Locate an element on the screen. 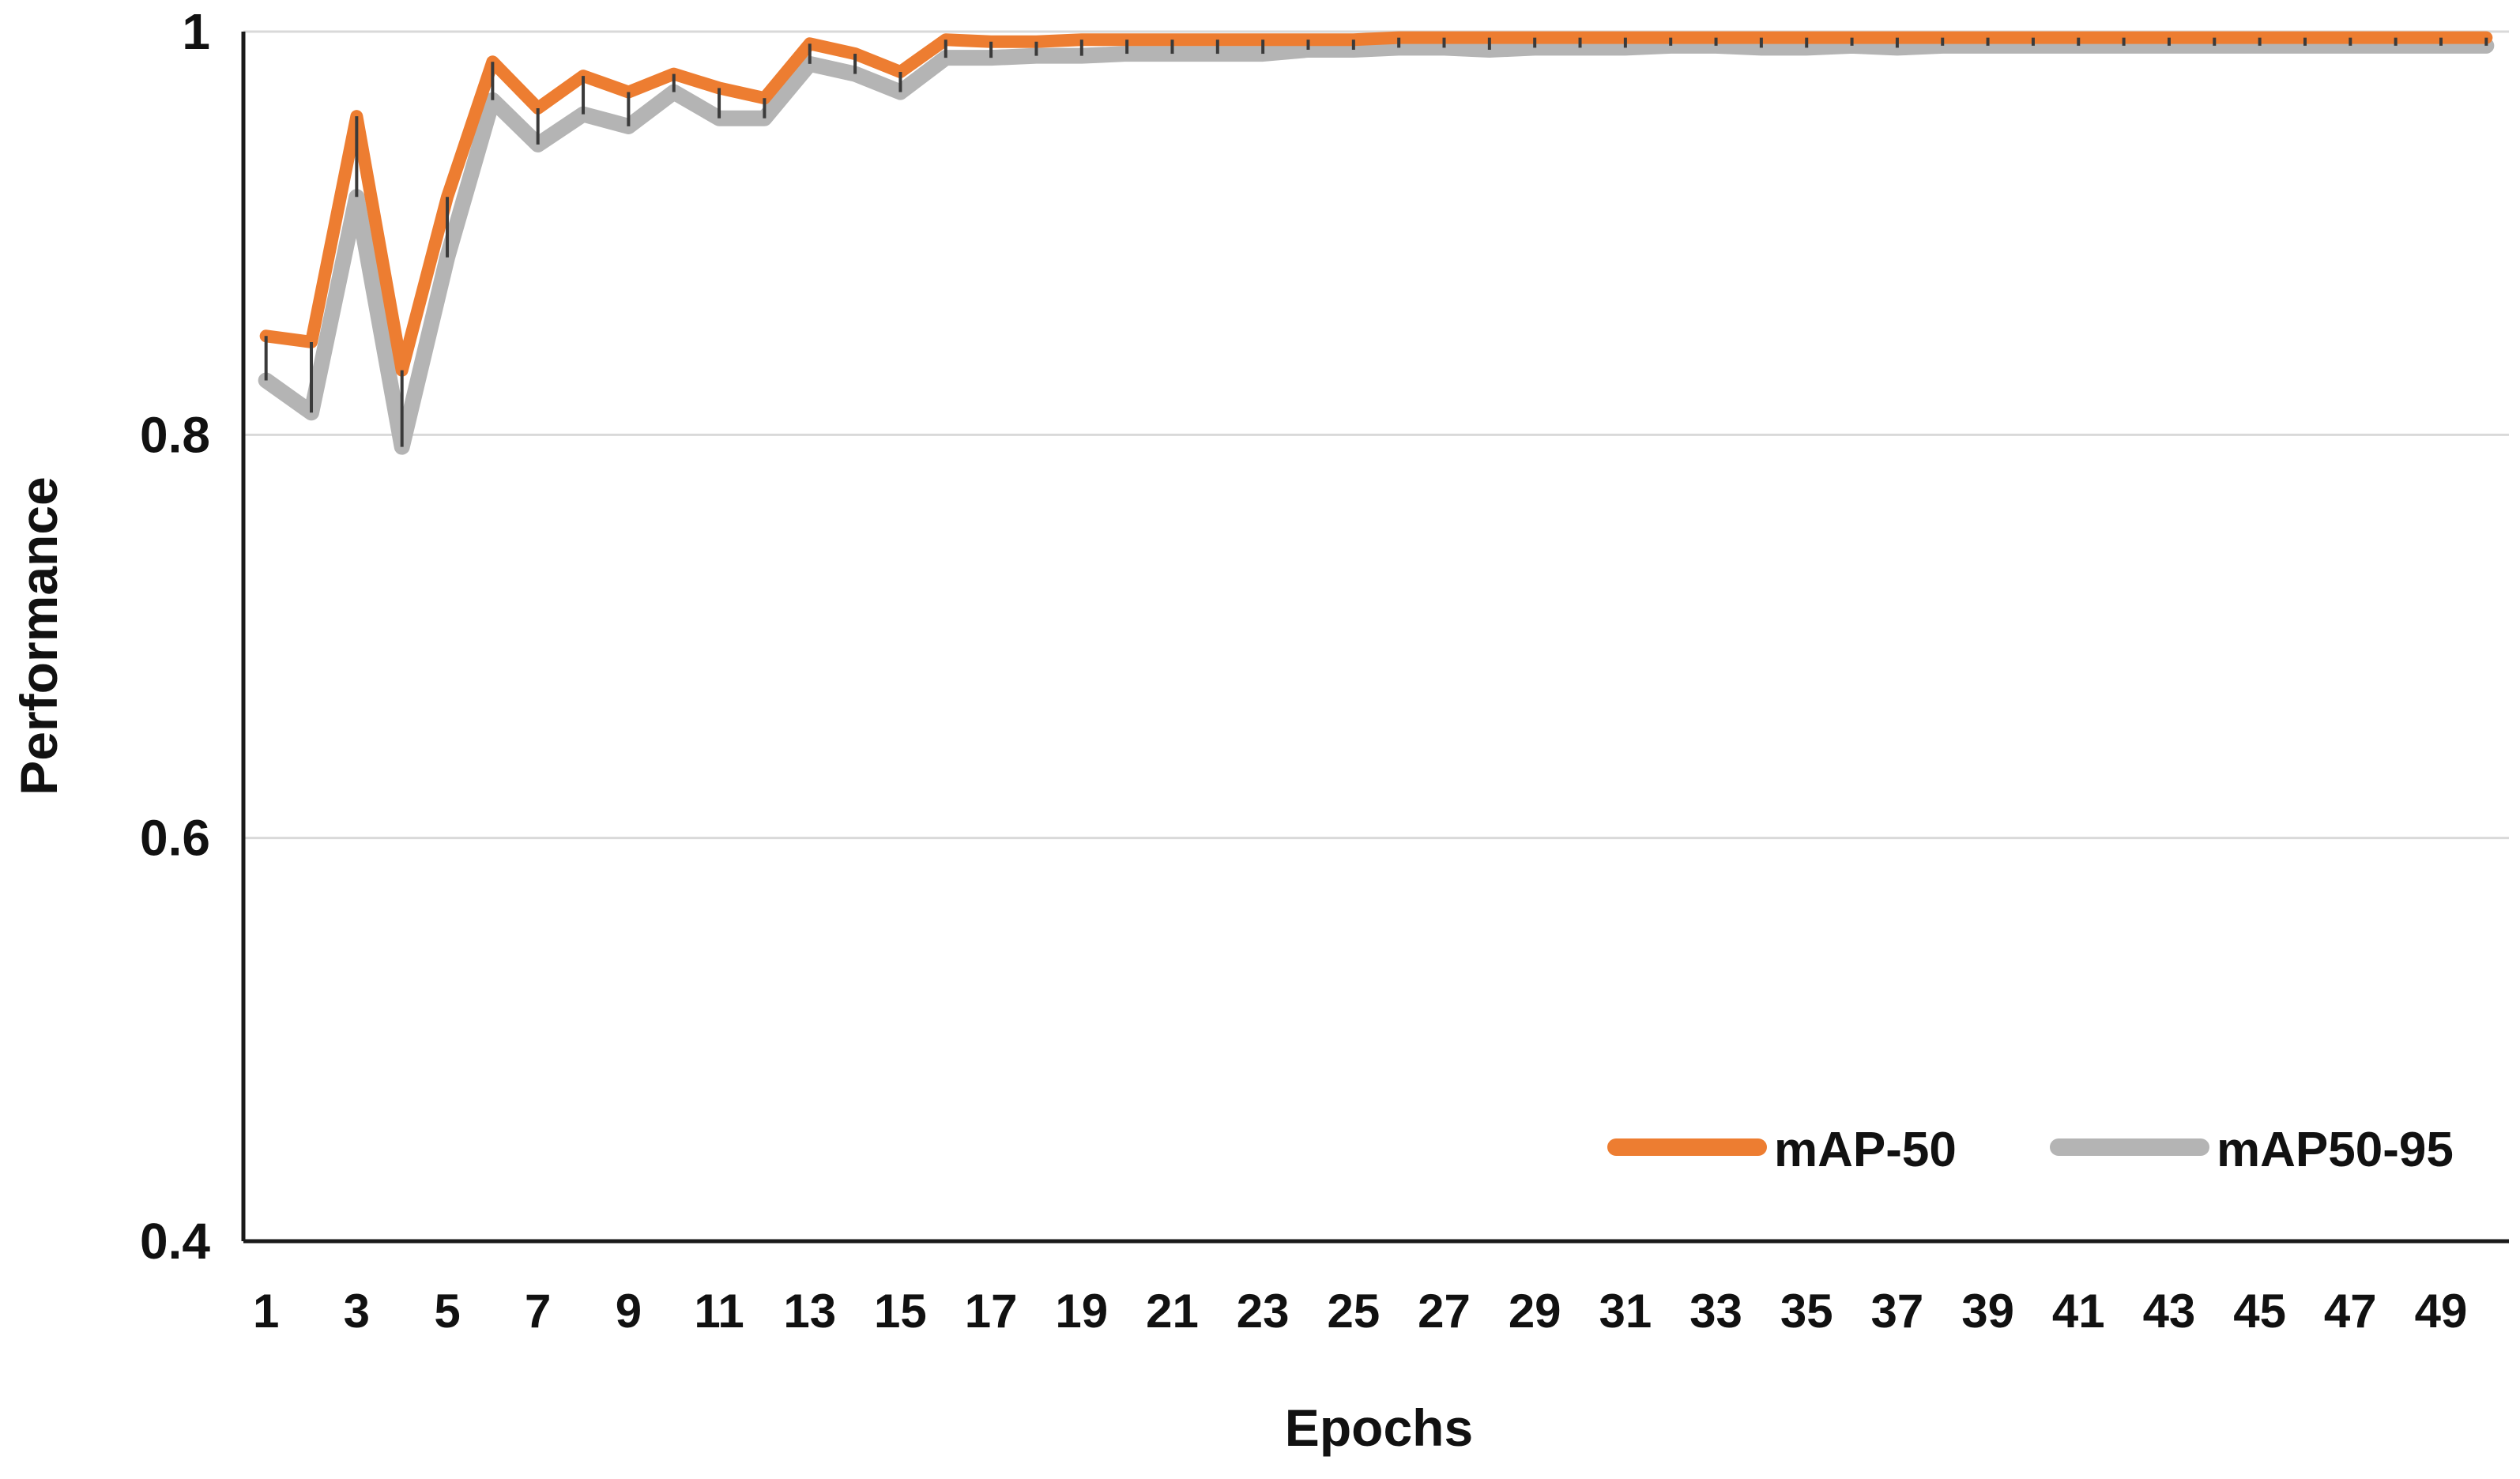 The image size is (2520, 1479). y-tick-label: 0.6 is located at coordinates (175, 838).